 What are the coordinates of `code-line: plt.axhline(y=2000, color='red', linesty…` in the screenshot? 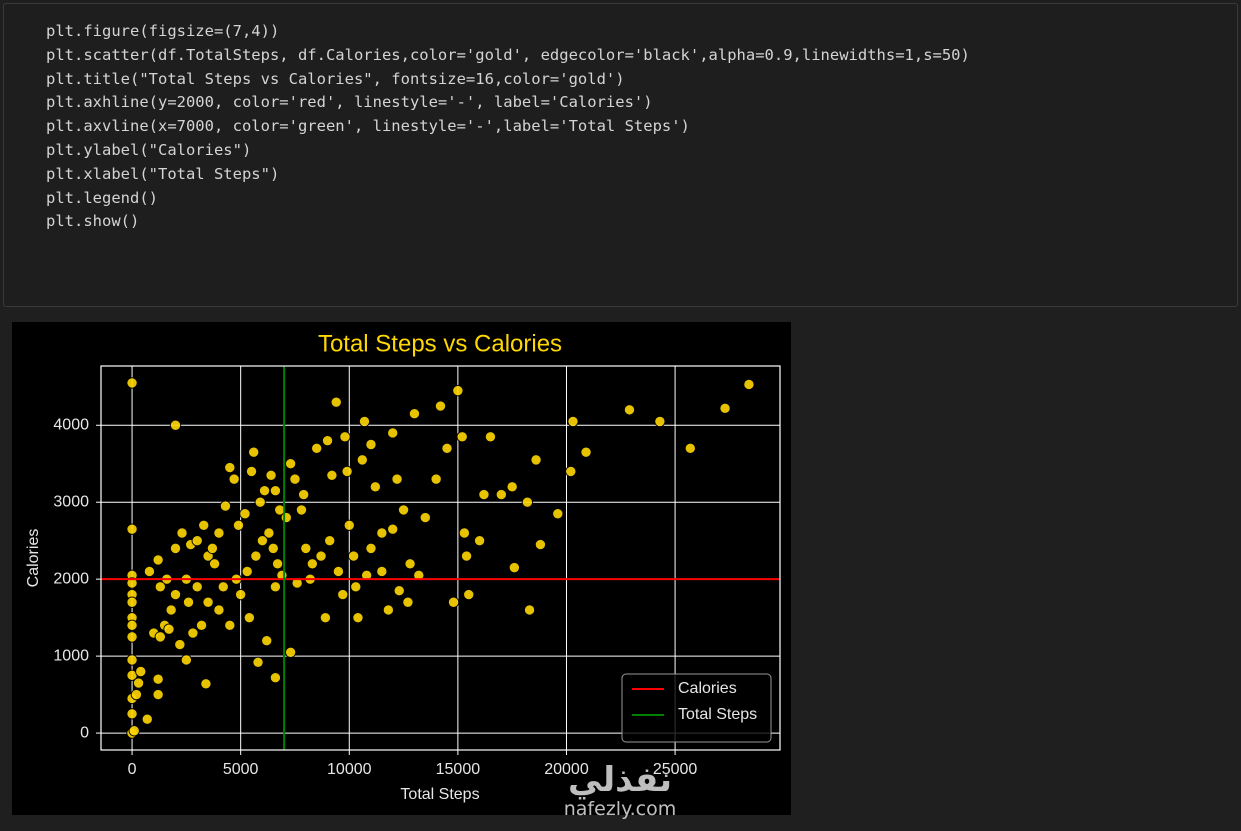 It's located at (349, 102).